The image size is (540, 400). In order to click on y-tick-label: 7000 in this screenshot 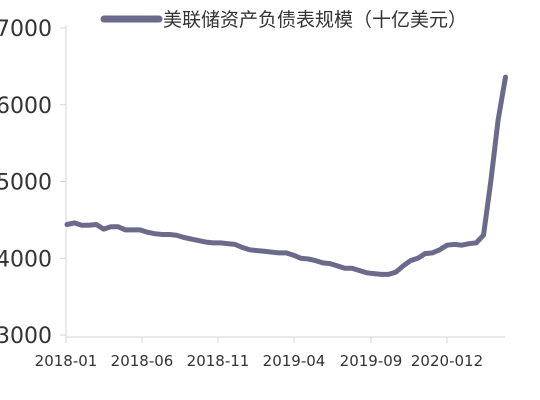, I will do `click(26, 29)`.